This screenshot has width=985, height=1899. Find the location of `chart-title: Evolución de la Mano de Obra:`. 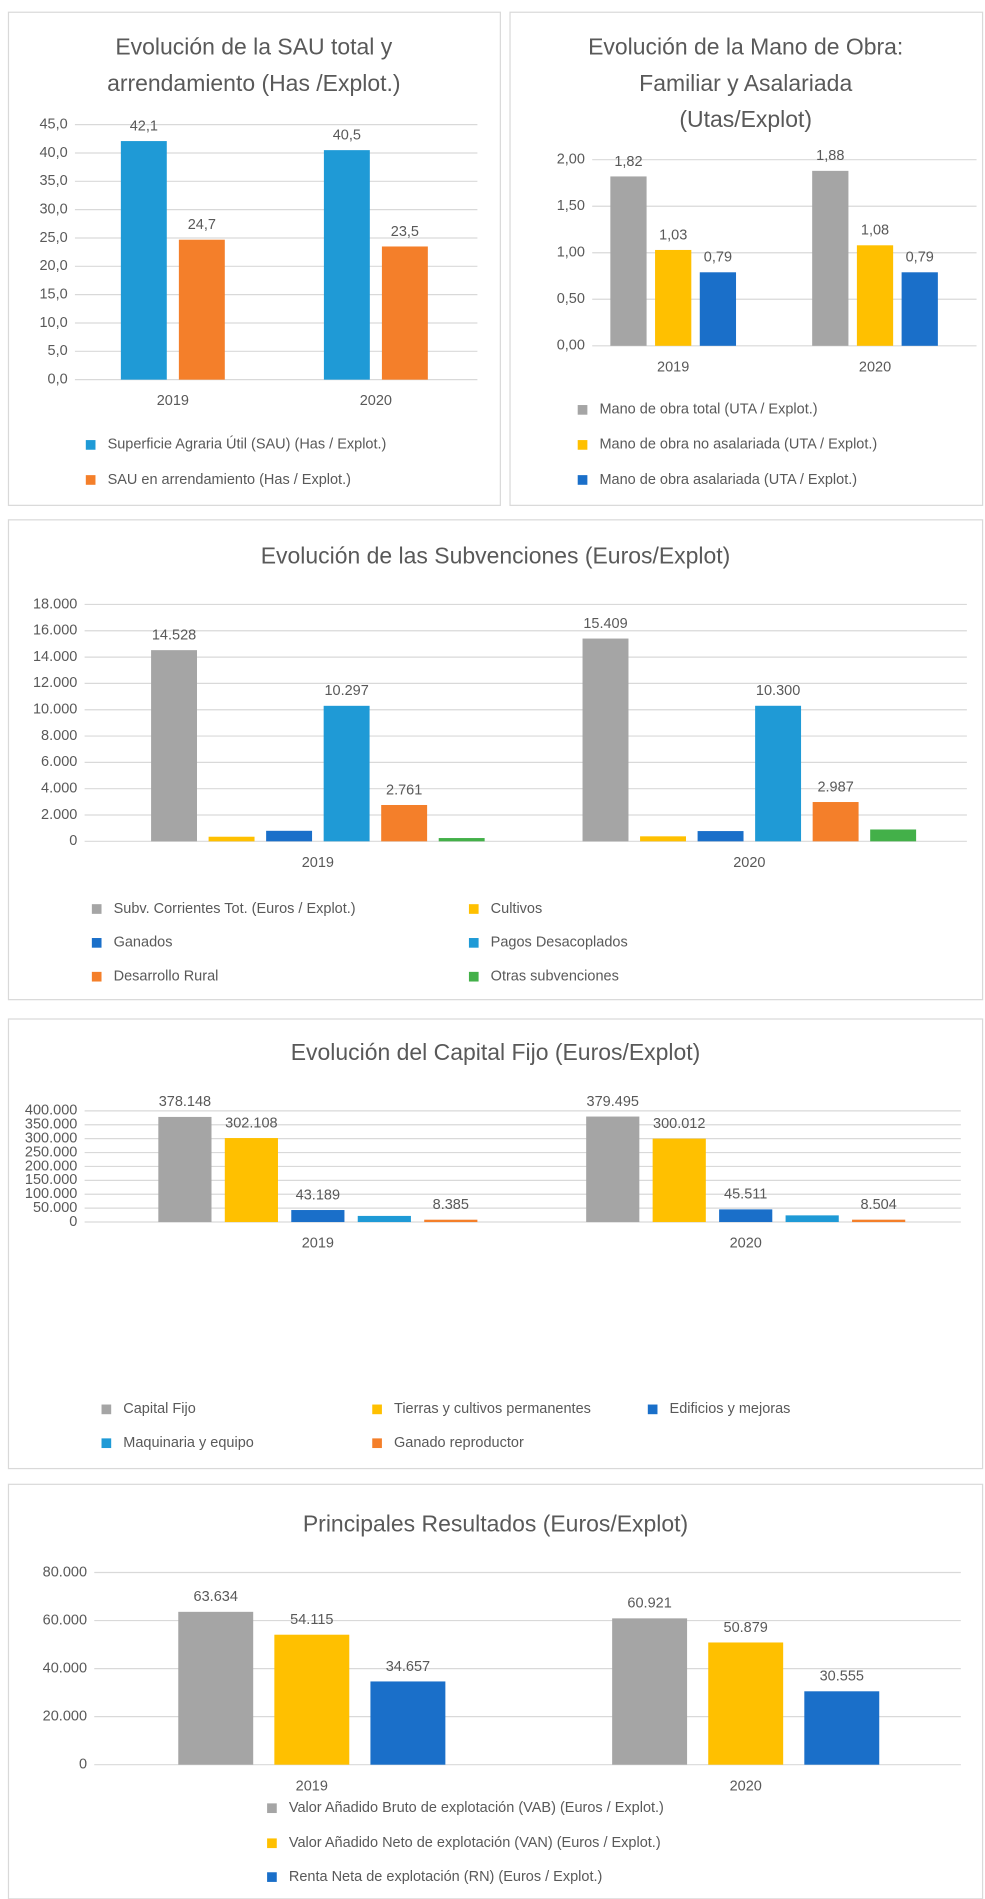

chart-title: Evolución de la Mano de Obra: is located at coordinates (745, 47).